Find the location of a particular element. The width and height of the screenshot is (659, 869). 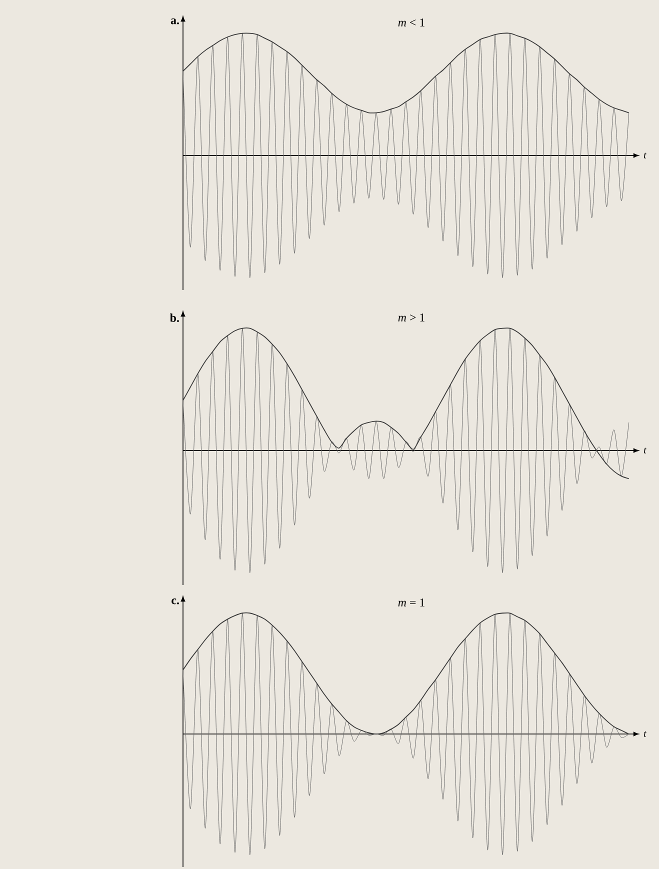

chart-subtitle: m = 1 is located at coordinates (411, 602).